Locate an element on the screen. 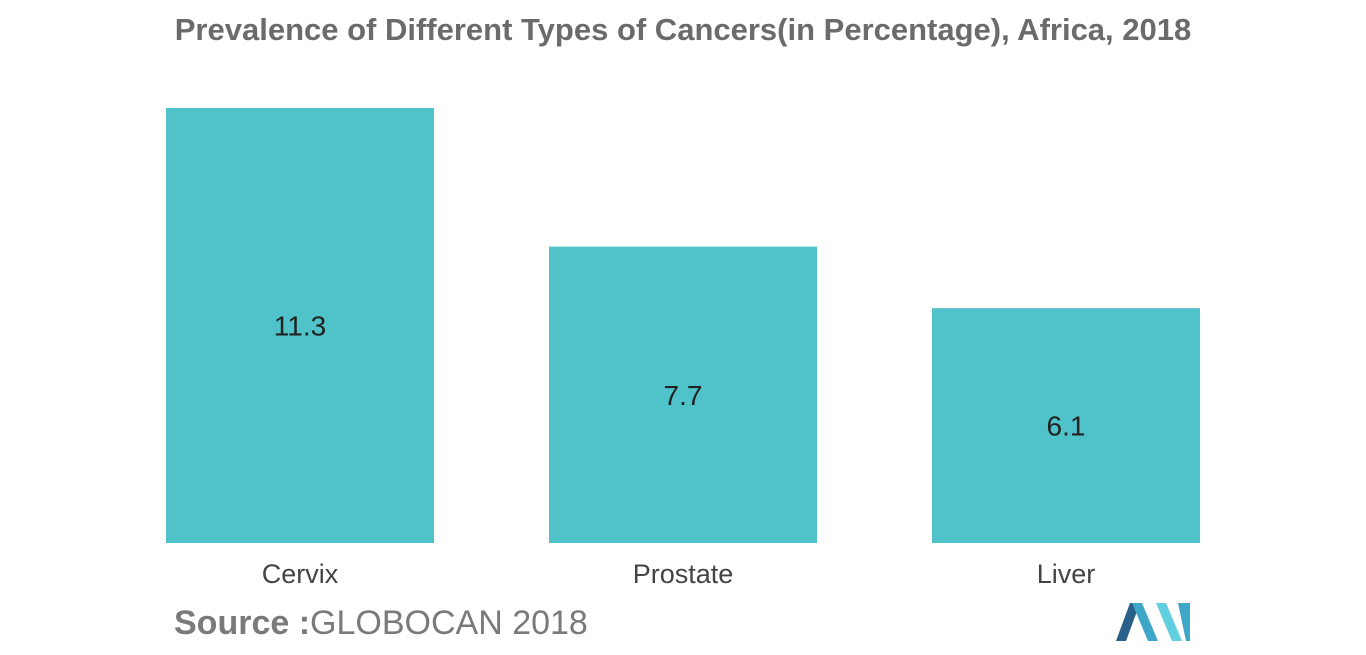 This screenshot has height=655, width=1366. category-label-liver: Liver is located at coordinates (1066, 574).